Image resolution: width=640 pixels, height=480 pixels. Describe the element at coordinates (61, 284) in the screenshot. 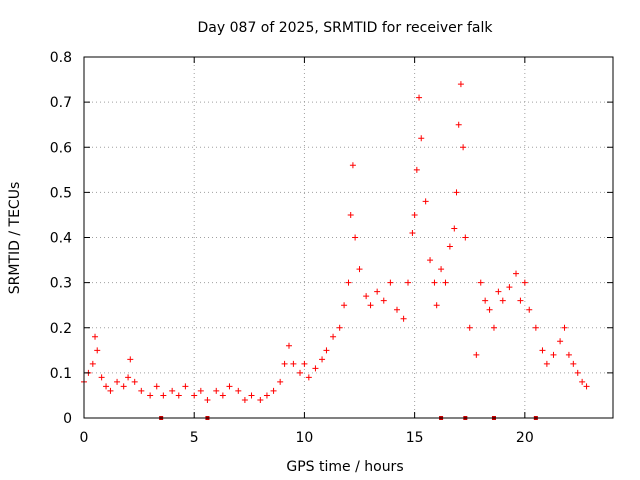

I see `y-tick-label: 0.3` at that location.